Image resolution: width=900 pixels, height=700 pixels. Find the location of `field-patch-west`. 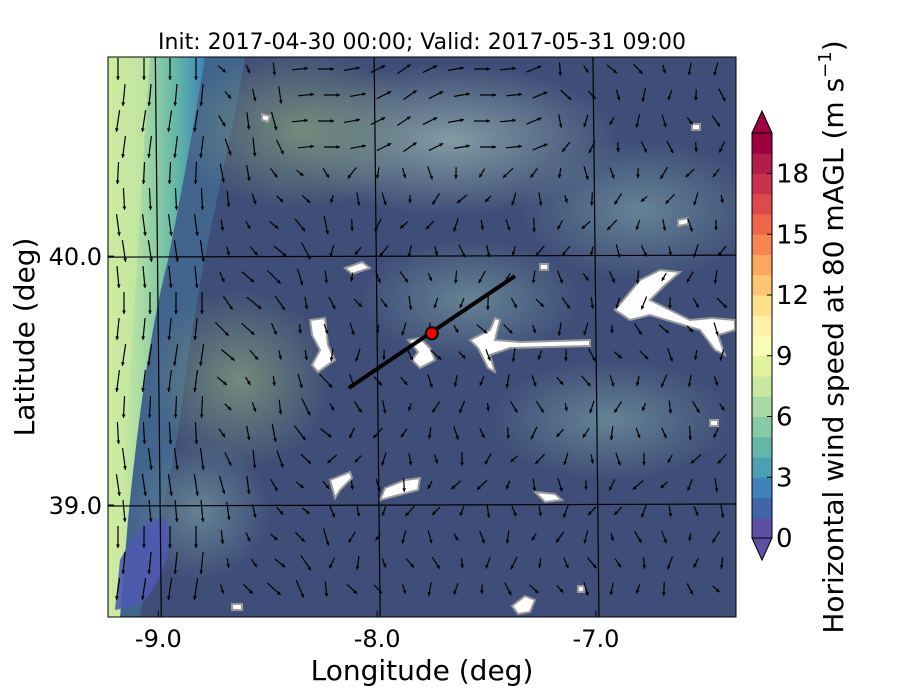

field-patch-west is located at coordinates (240, 380).